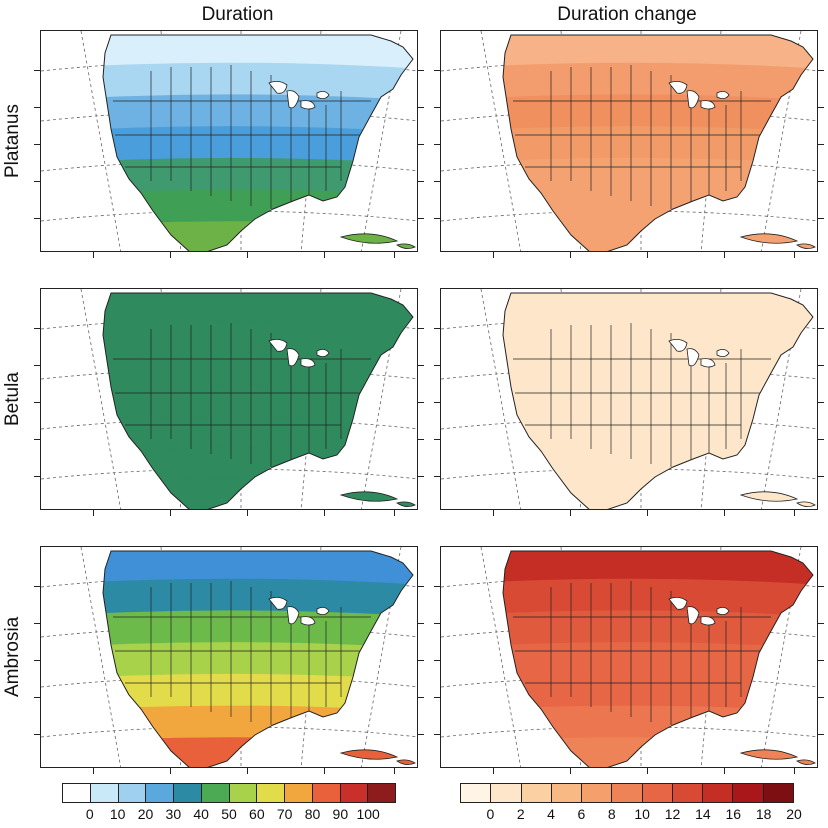 This screenshot has height=828, width=828. What do you see at coordinates (763, 814) in the screenshot?
I see `colorbar-label: 18` at bounding box center [763, 814].